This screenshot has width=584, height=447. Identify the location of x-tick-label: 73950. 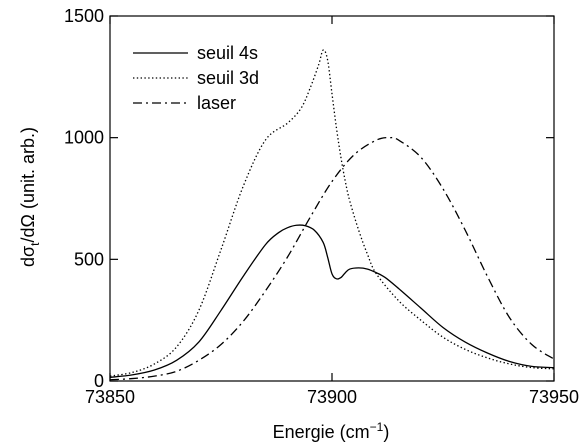
(554, 397).